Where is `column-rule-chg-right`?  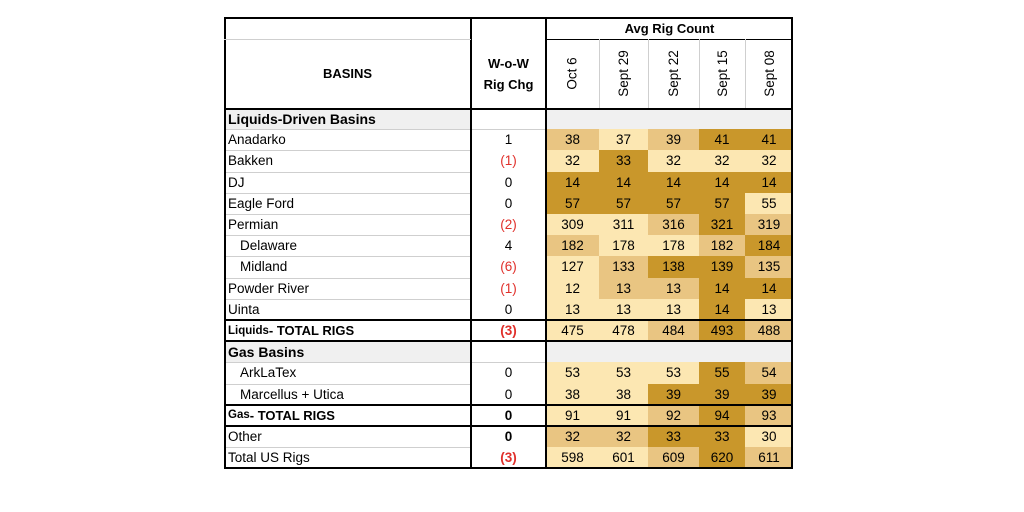
column-rule-chg-right is located at coordinates (546, 243).